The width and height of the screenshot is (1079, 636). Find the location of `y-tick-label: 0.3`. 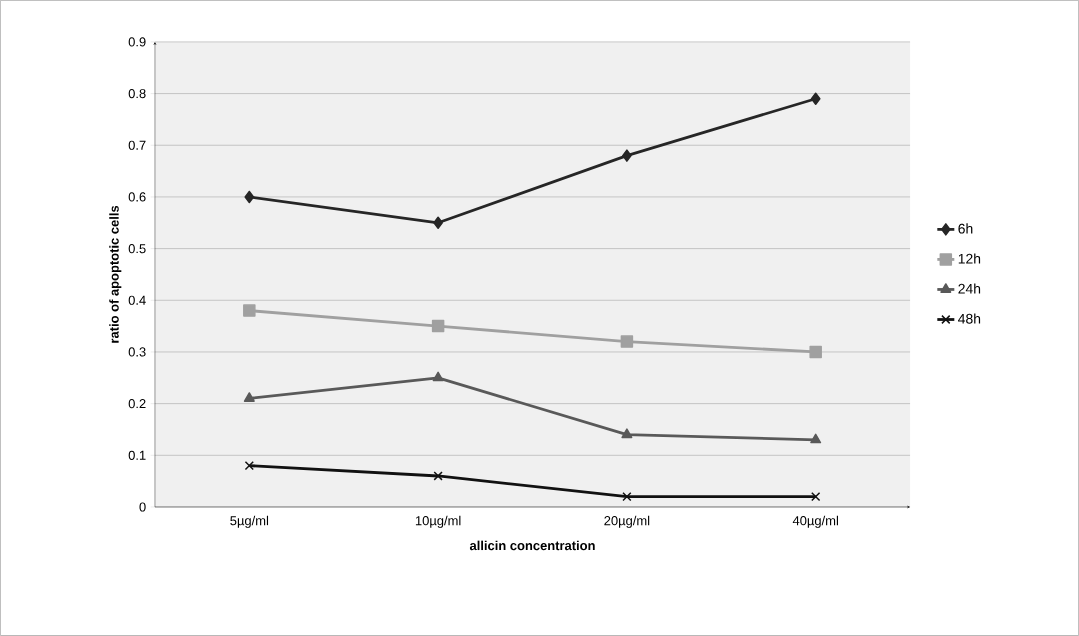

y-tick-label: 0.3 is located at coordinates (137, 352).